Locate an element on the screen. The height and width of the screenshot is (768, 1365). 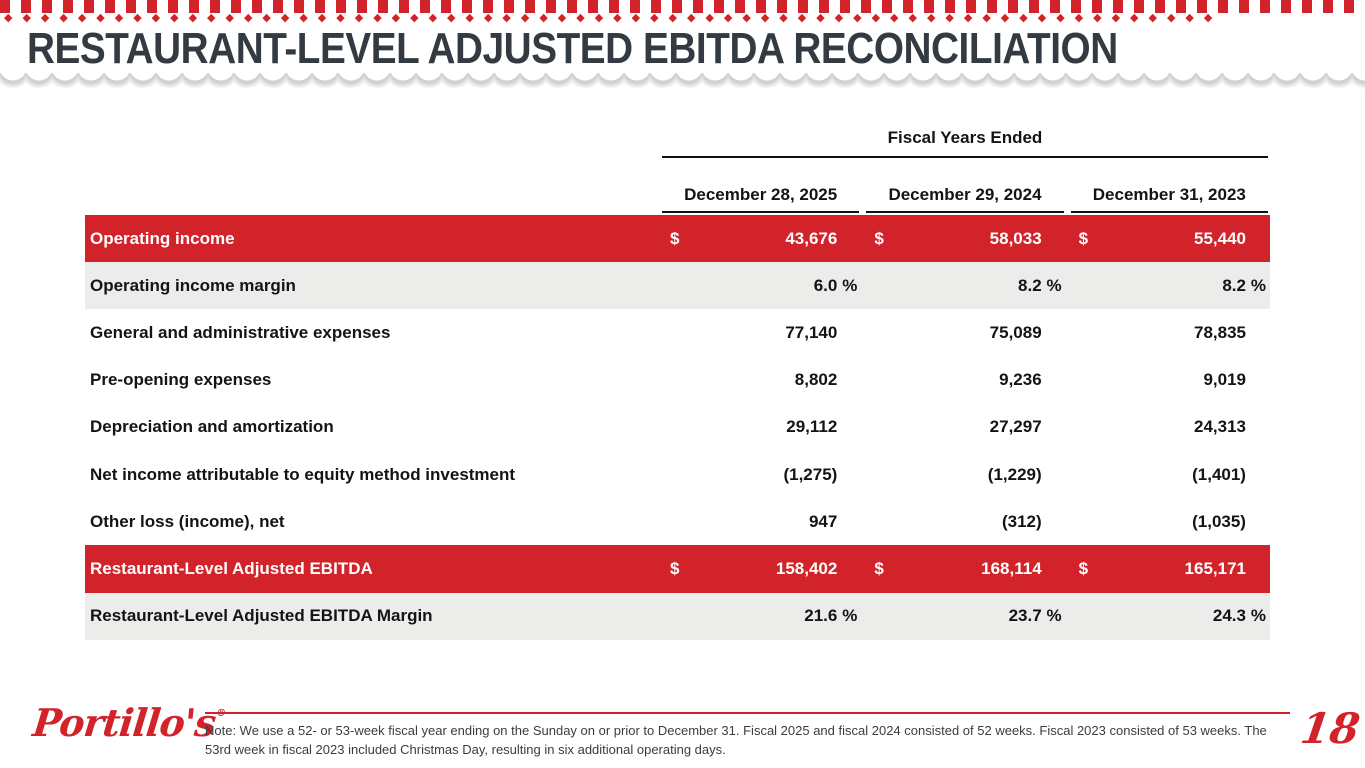
portillos-logo: Portillo's® is located at coordinates (129, 722).